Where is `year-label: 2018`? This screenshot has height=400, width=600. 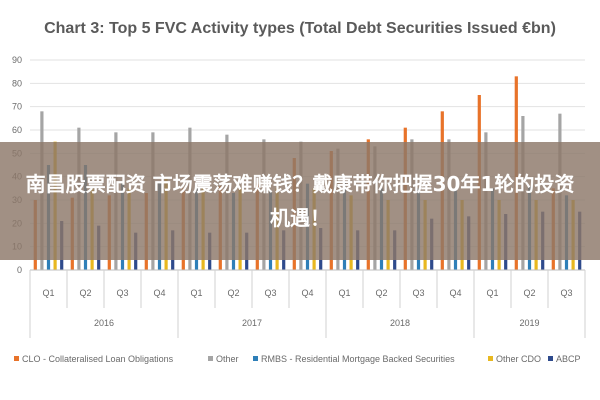 year-label: 2018 is located at coordinates (400, 323).